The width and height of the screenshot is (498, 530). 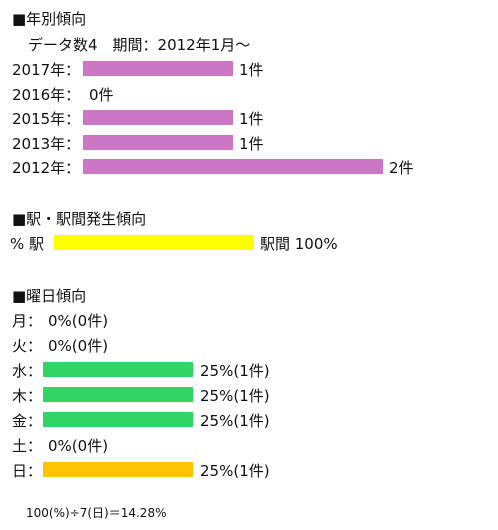 I want to click on weekday-heading: ■曜日傾向, so click(x=49, y=296).